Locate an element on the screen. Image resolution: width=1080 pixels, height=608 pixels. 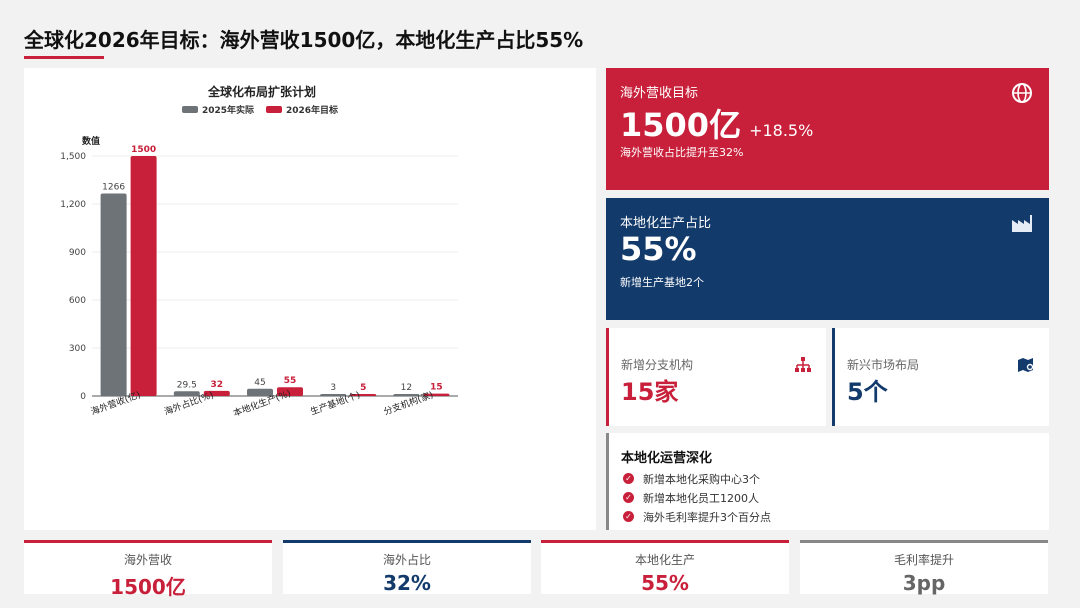
ops-list: ✓ 新增本地化采购中心3个 ✓ 新增本地化员工1200人 ✓ 海外毛利率提升3个百分点 is located at coordinates (697, 497).